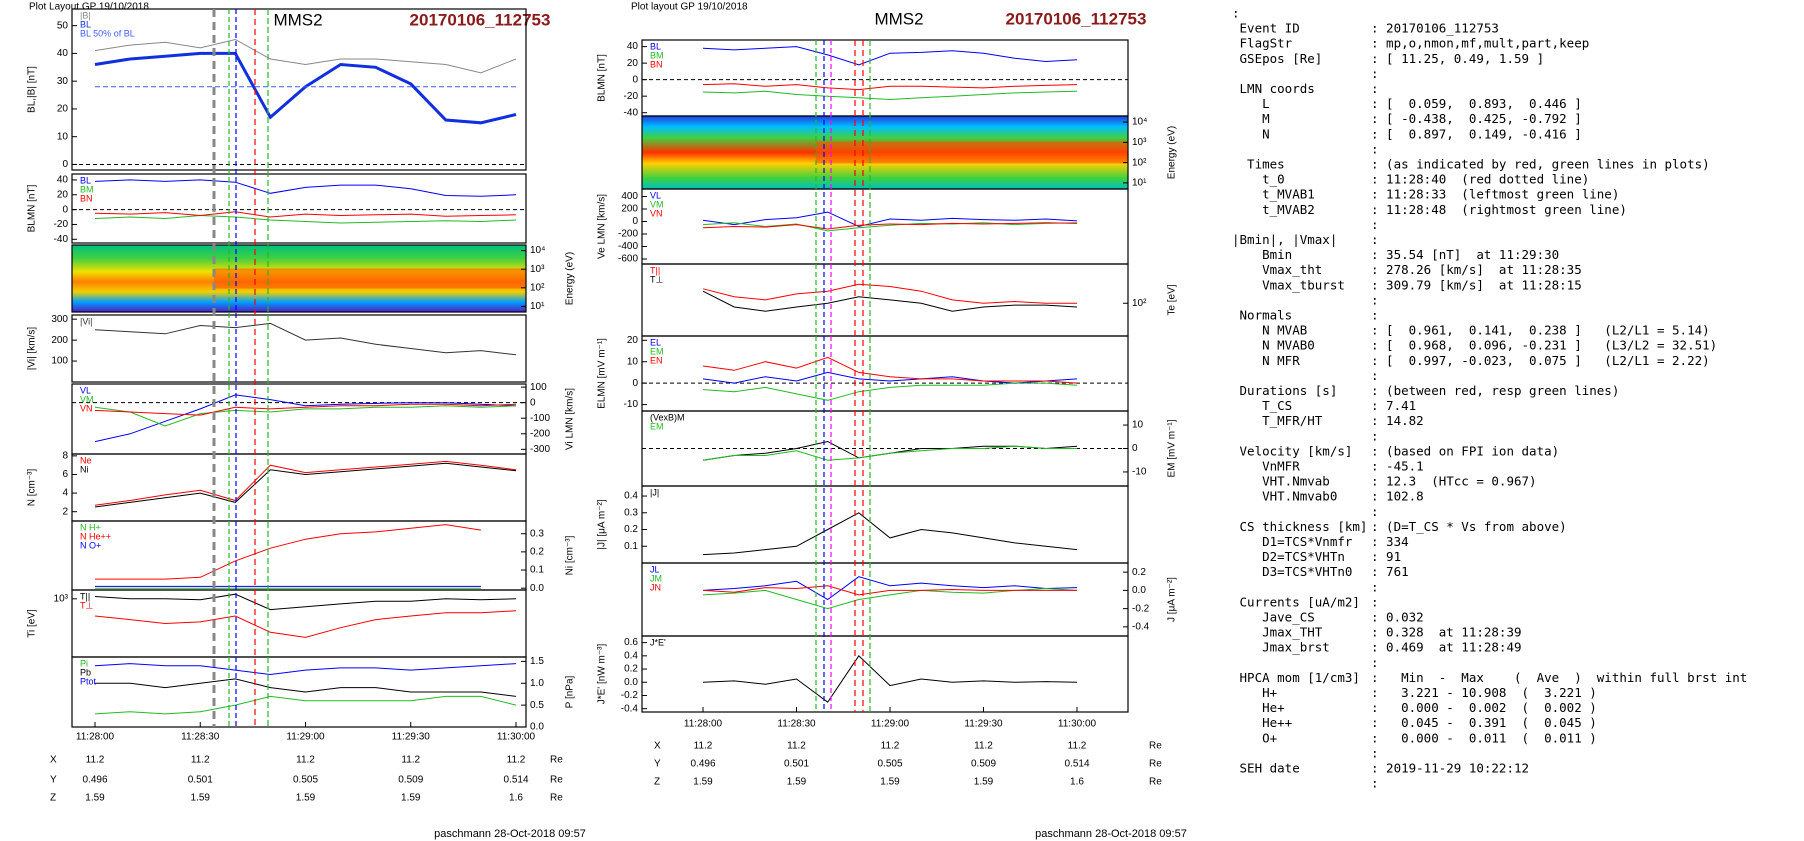 The image size is (1804, 841). What do you see at coordinates (86, 408) in the screenshot?
I see `legend-entry: VN` at bounding box center [86, 408].